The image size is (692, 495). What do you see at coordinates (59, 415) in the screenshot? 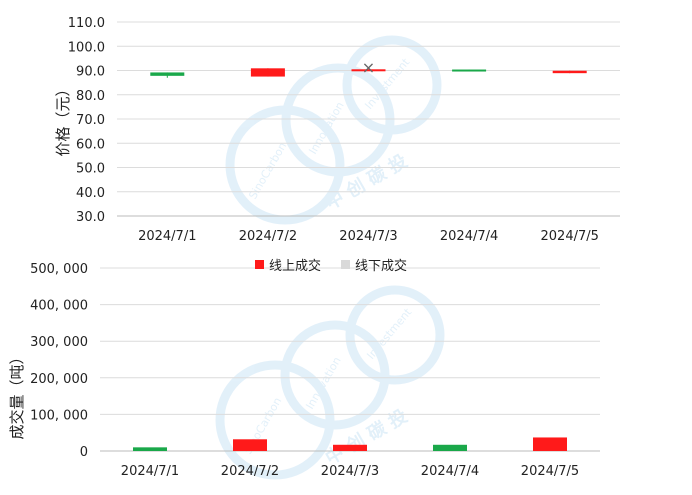
I see `volume-y-tick: 100, 000` at bounding box center [59, 415].